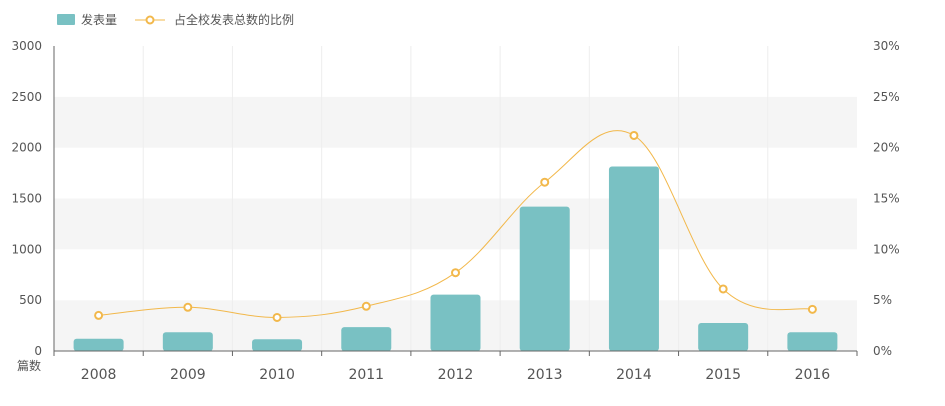 This screenshot has width=945, height=406. What do you see at coordinates (150, 20) in the screenshot?
I see `legend-line-marker-icon` at bounding box center [150, 20].